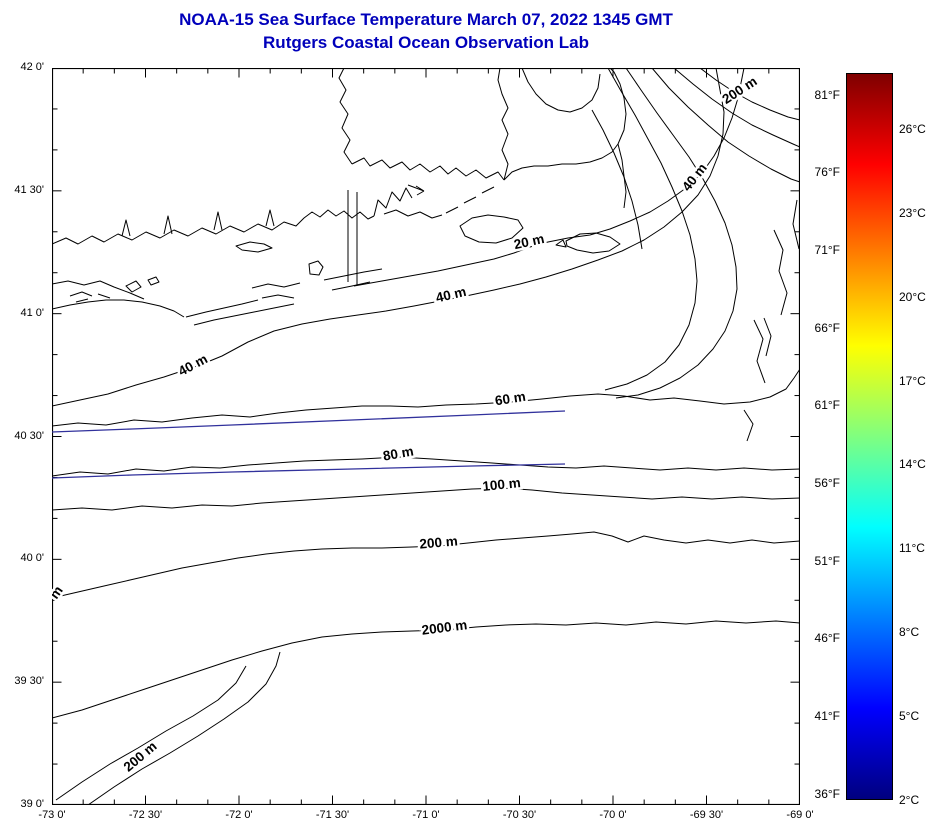  Describe the element at coordinates (909, 800) in the screenshot. I see `colorbar-c-label: 2°C` at that location.